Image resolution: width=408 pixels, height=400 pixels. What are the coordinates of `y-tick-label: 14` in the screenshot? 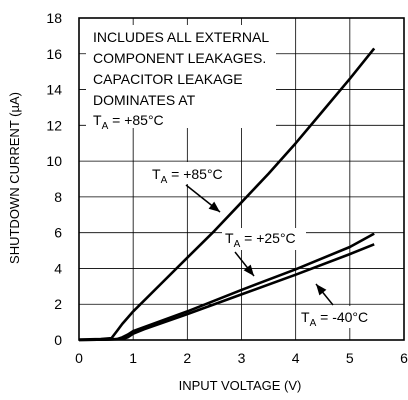 It's located at (54, 90).